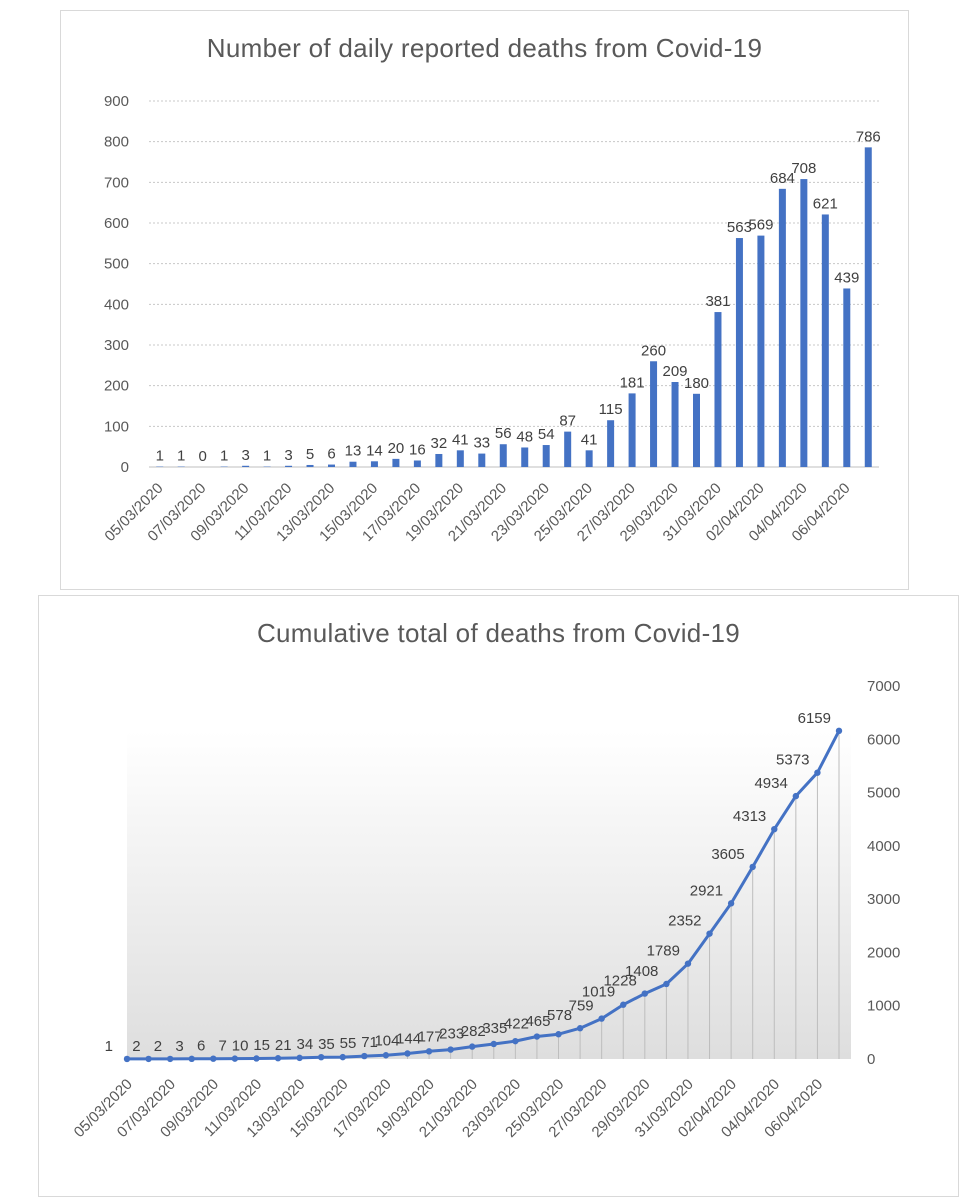 The height and width of the screenshot is (1200, 969). Describe the element at coordinates (883, 899) in the screenshot. I see `y-tick-label: 3000` at that location.